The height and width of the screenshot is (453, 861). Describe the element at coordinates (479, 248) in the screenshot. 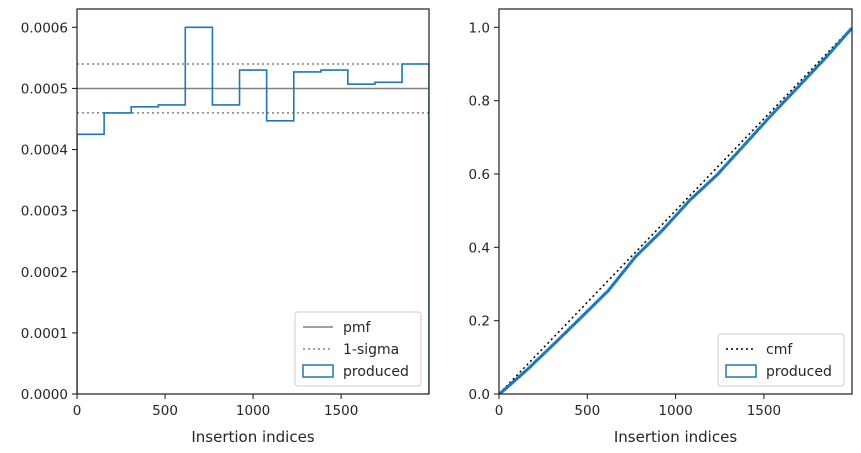

I see `panel2-ytick-label: 0.4` at that location.